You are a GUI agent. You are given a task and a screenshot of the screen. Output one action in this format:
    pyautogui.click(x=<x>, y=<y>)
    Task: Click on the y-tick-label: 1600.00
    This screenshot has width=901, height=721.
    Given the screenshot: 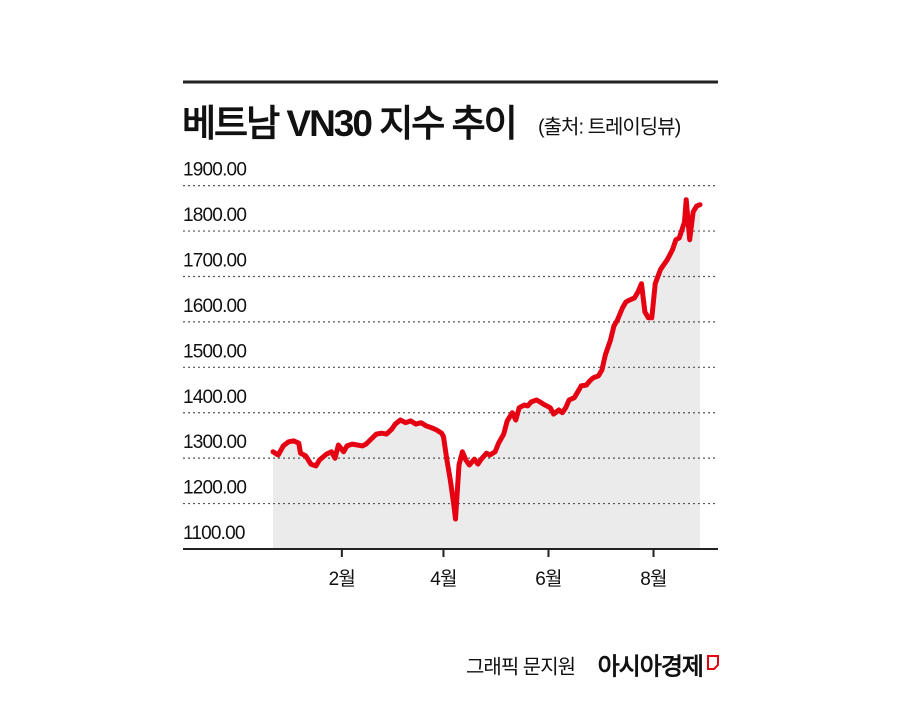 What is the action you would take?
    pyautogui.click(x=214, y=306)
    